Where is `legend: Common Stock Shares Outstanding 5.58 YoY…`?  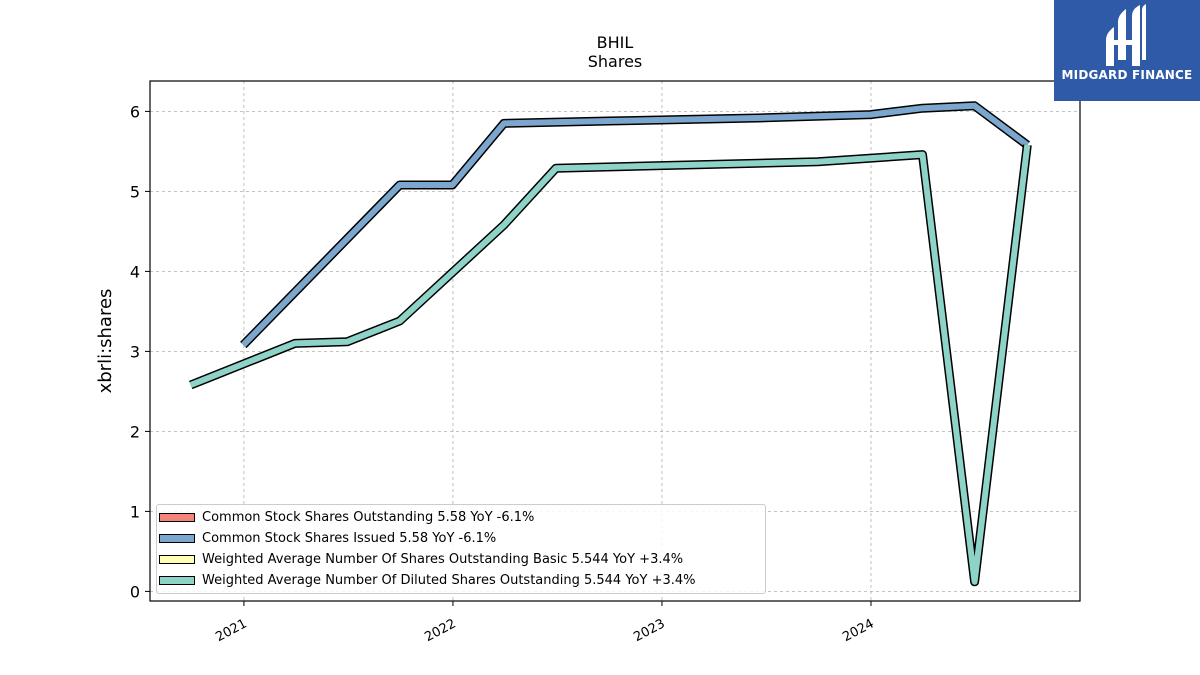 legend: Common Stock Shares Outstanding 5.58 YoY… is located at coordinates (461, 549).